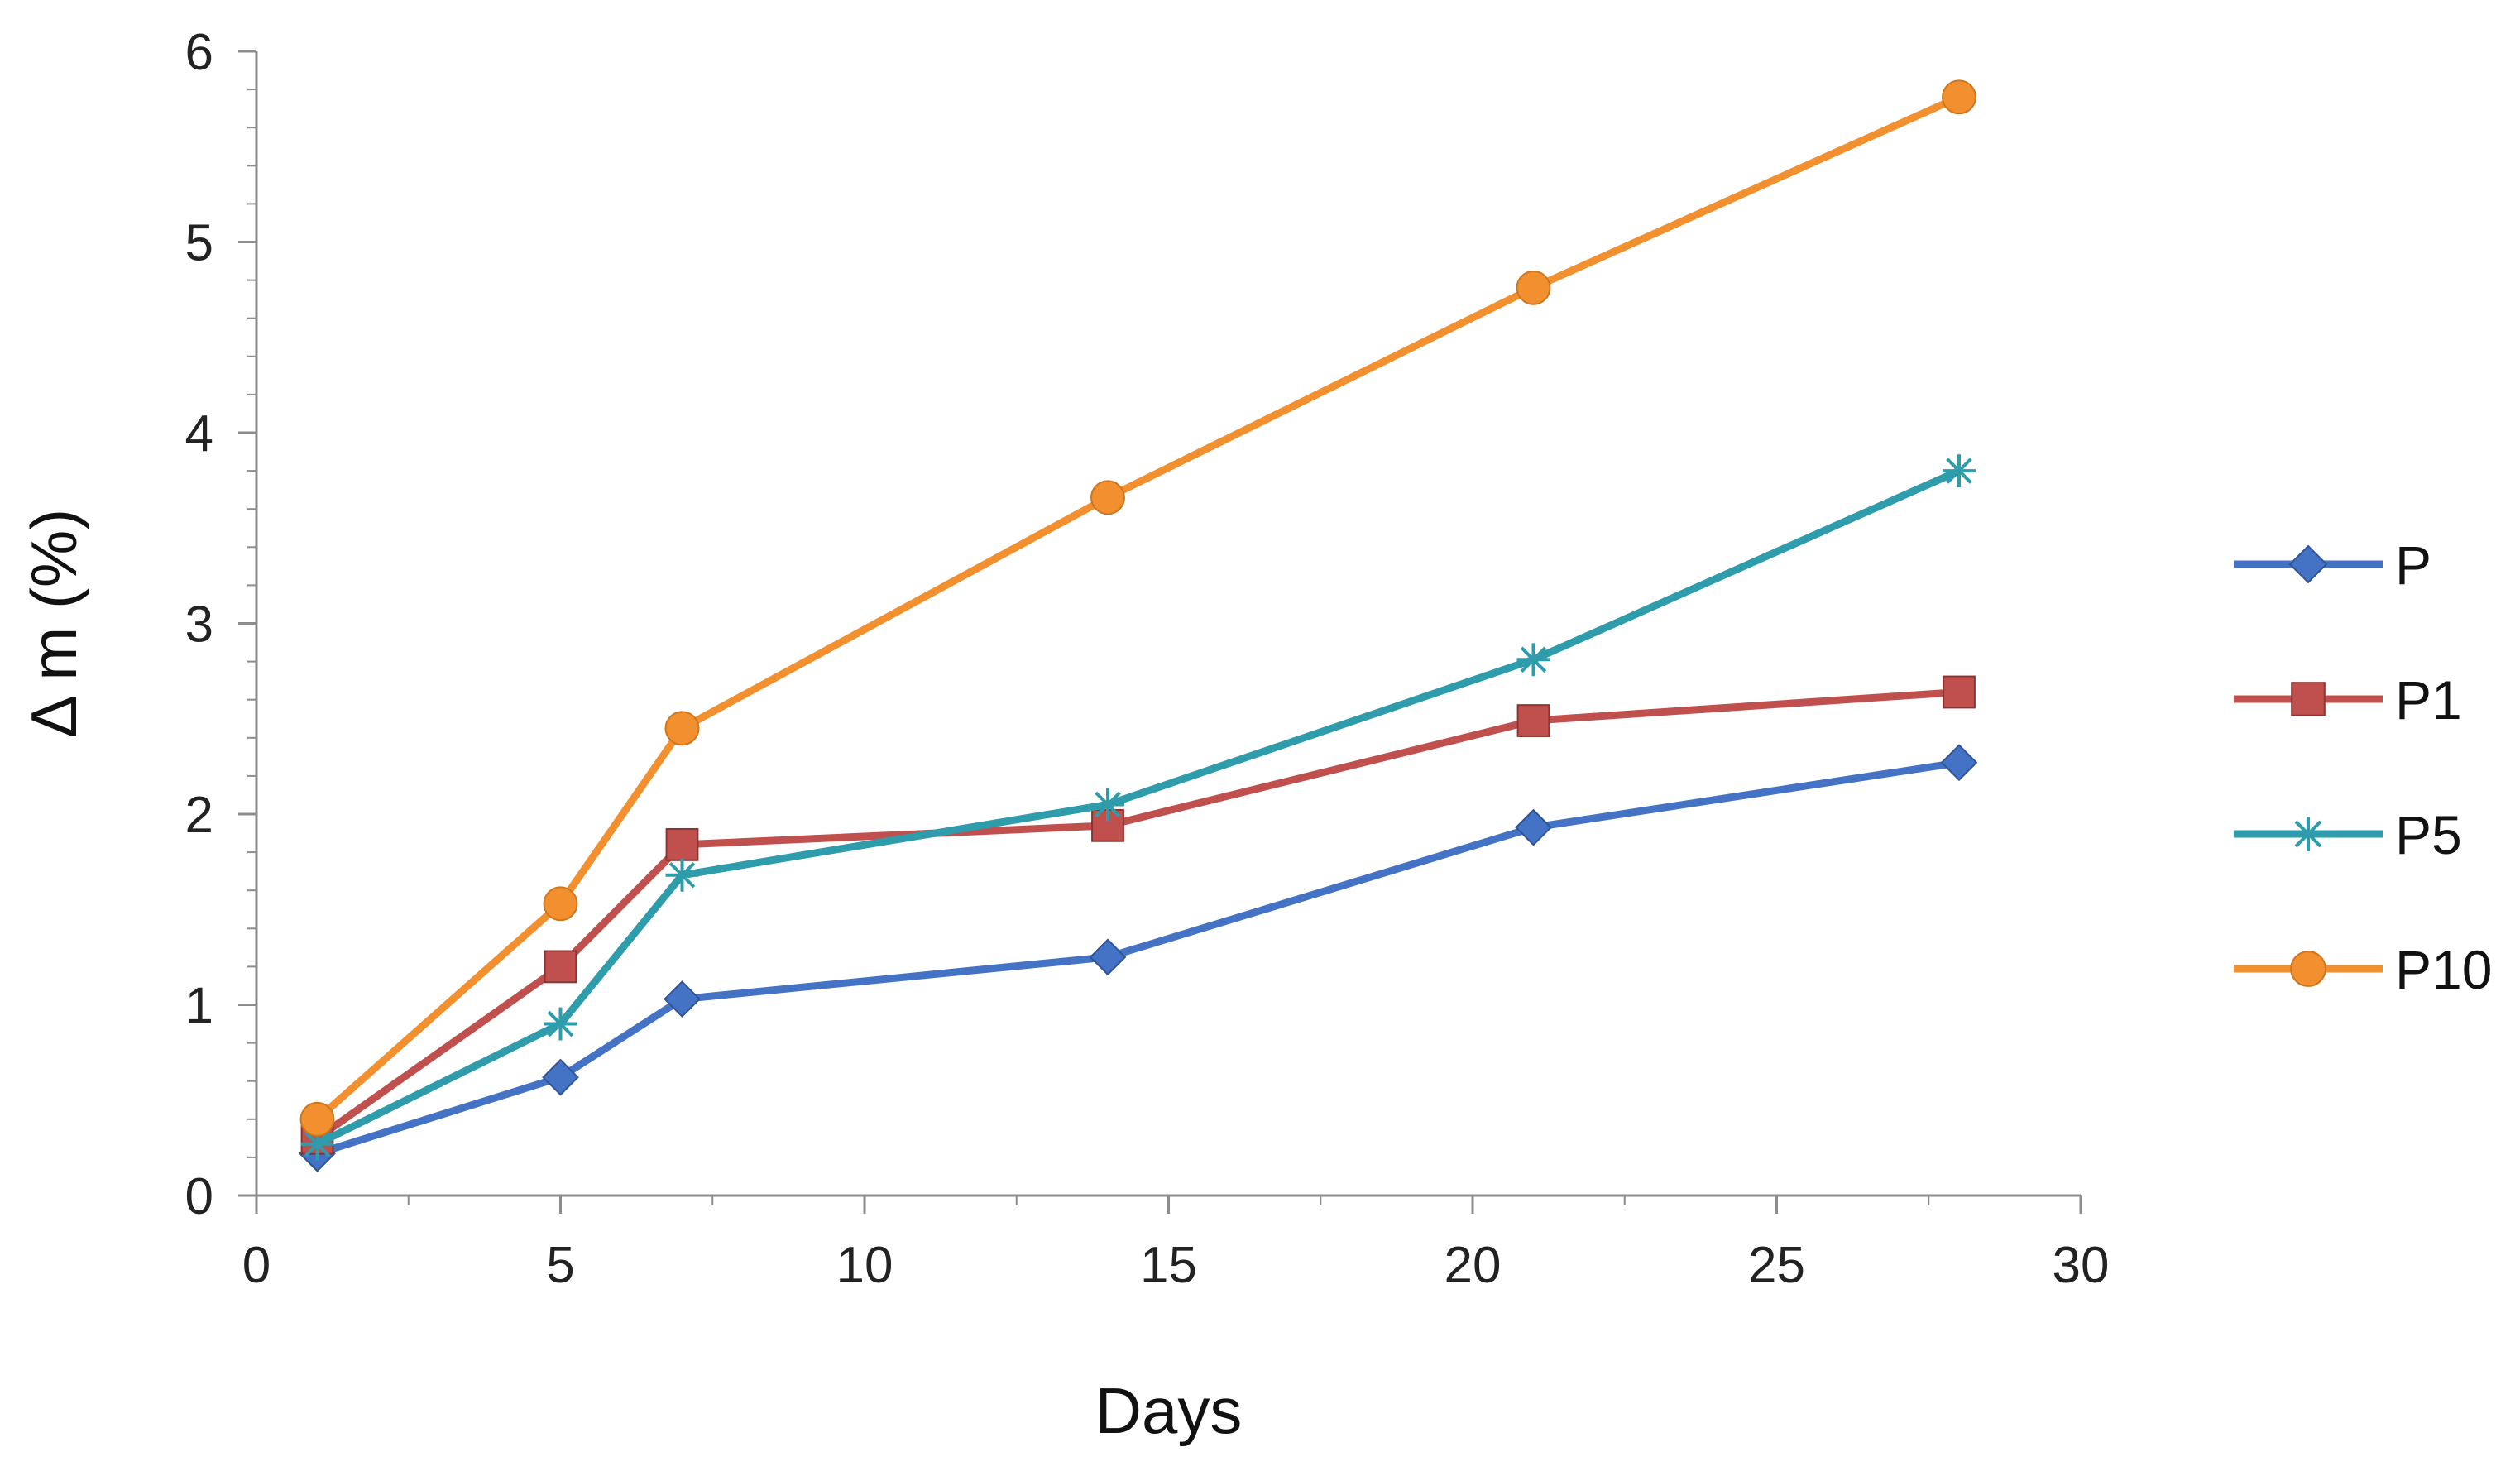  I want to click on legend-label-p5: P5, so click(2428, 834).